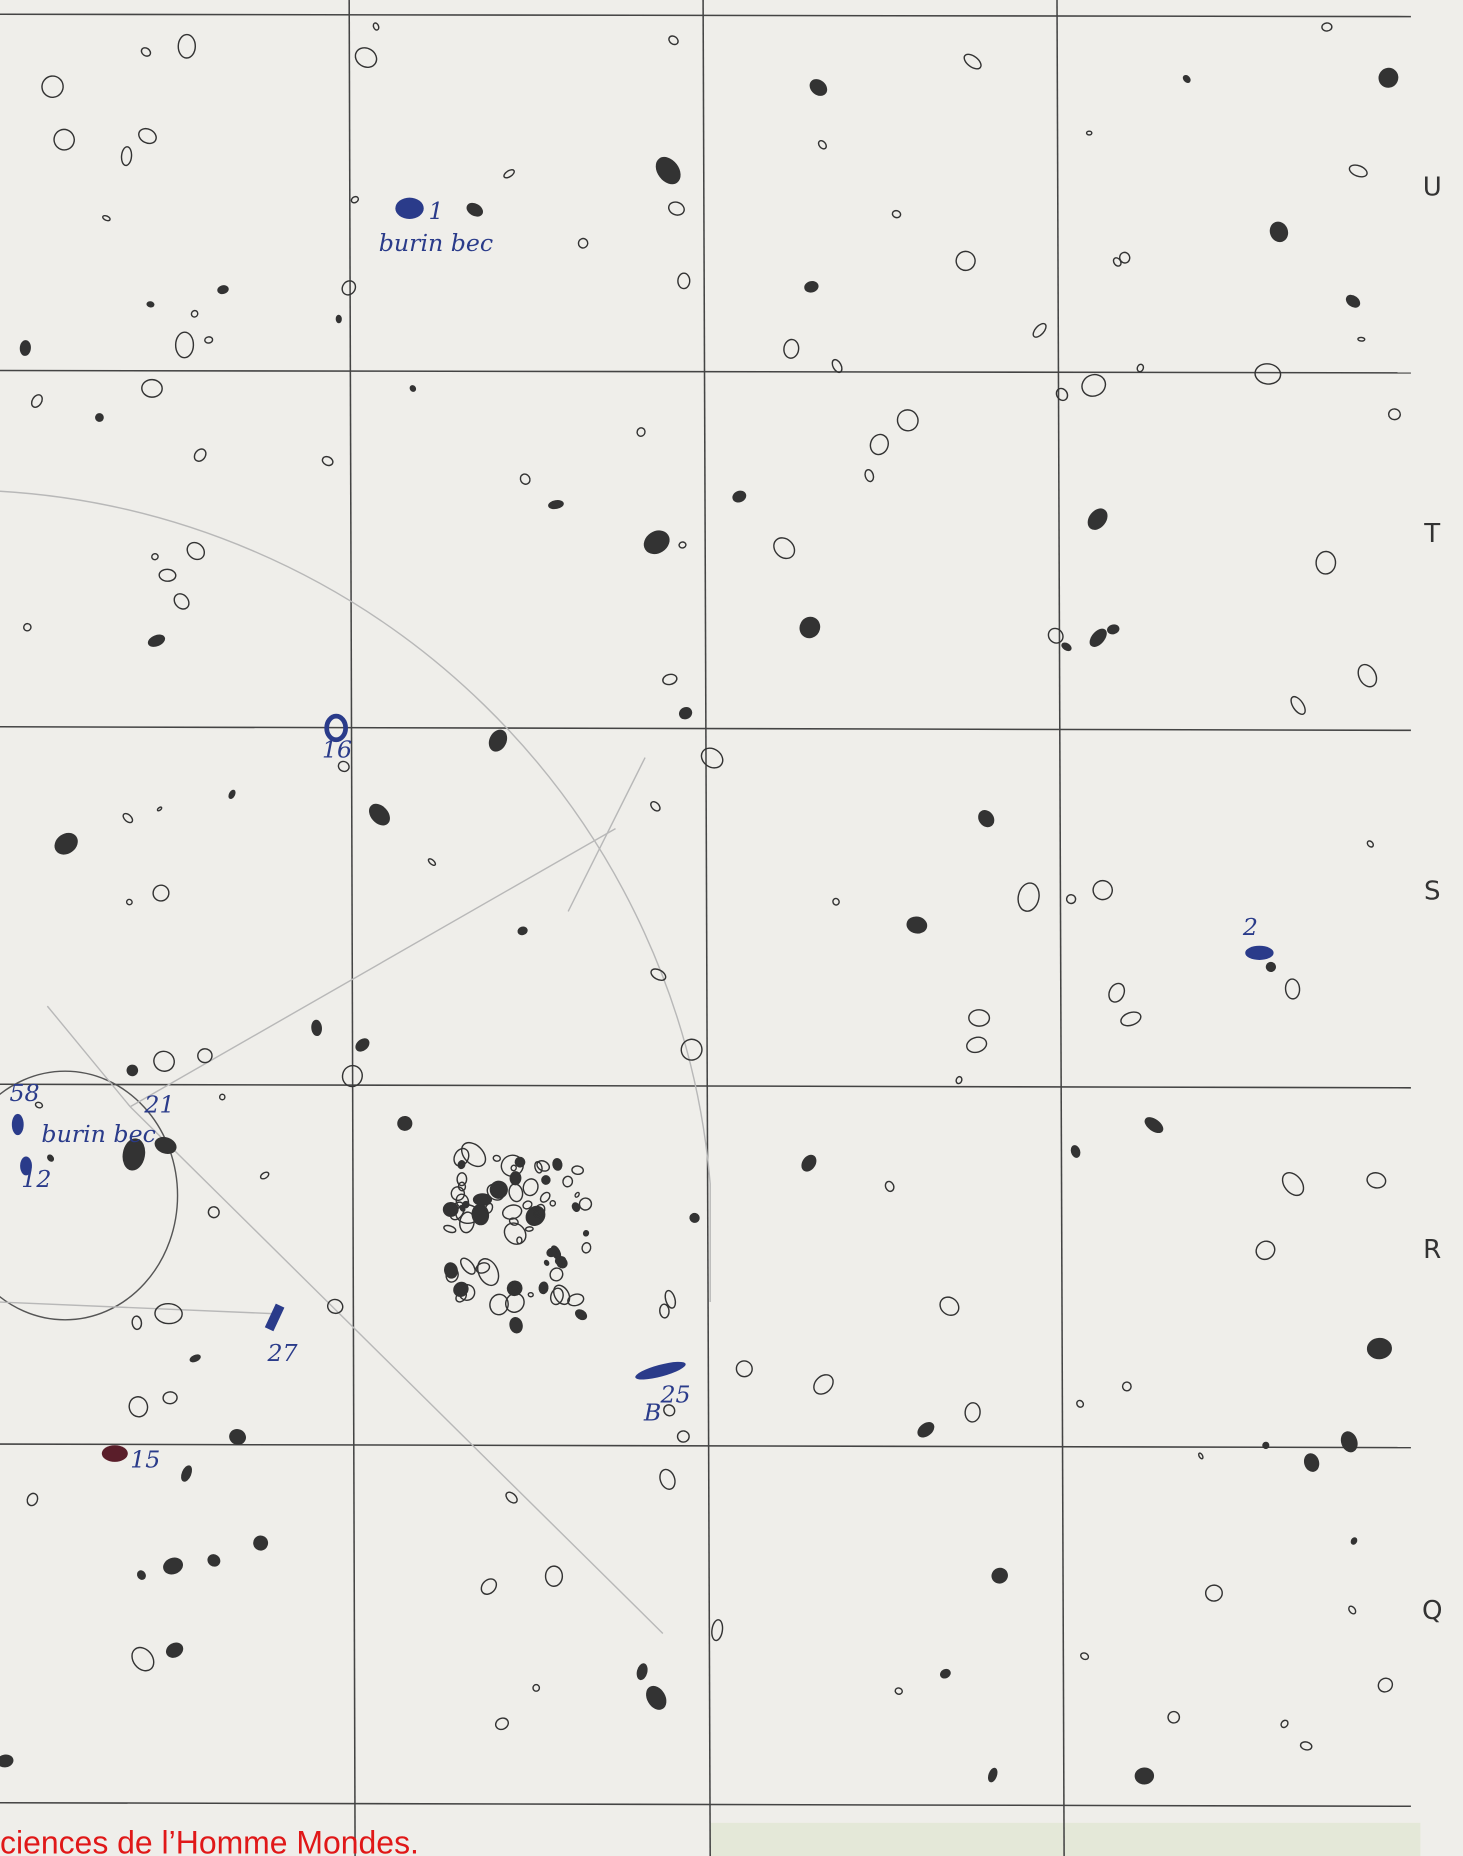 Image resolution: width=1463 pixels, height=1856 pixels. What do you see at coordinates (145, 1460) in the screenshot?
I see `annotation: 15` at bounding box center [145, 1460].